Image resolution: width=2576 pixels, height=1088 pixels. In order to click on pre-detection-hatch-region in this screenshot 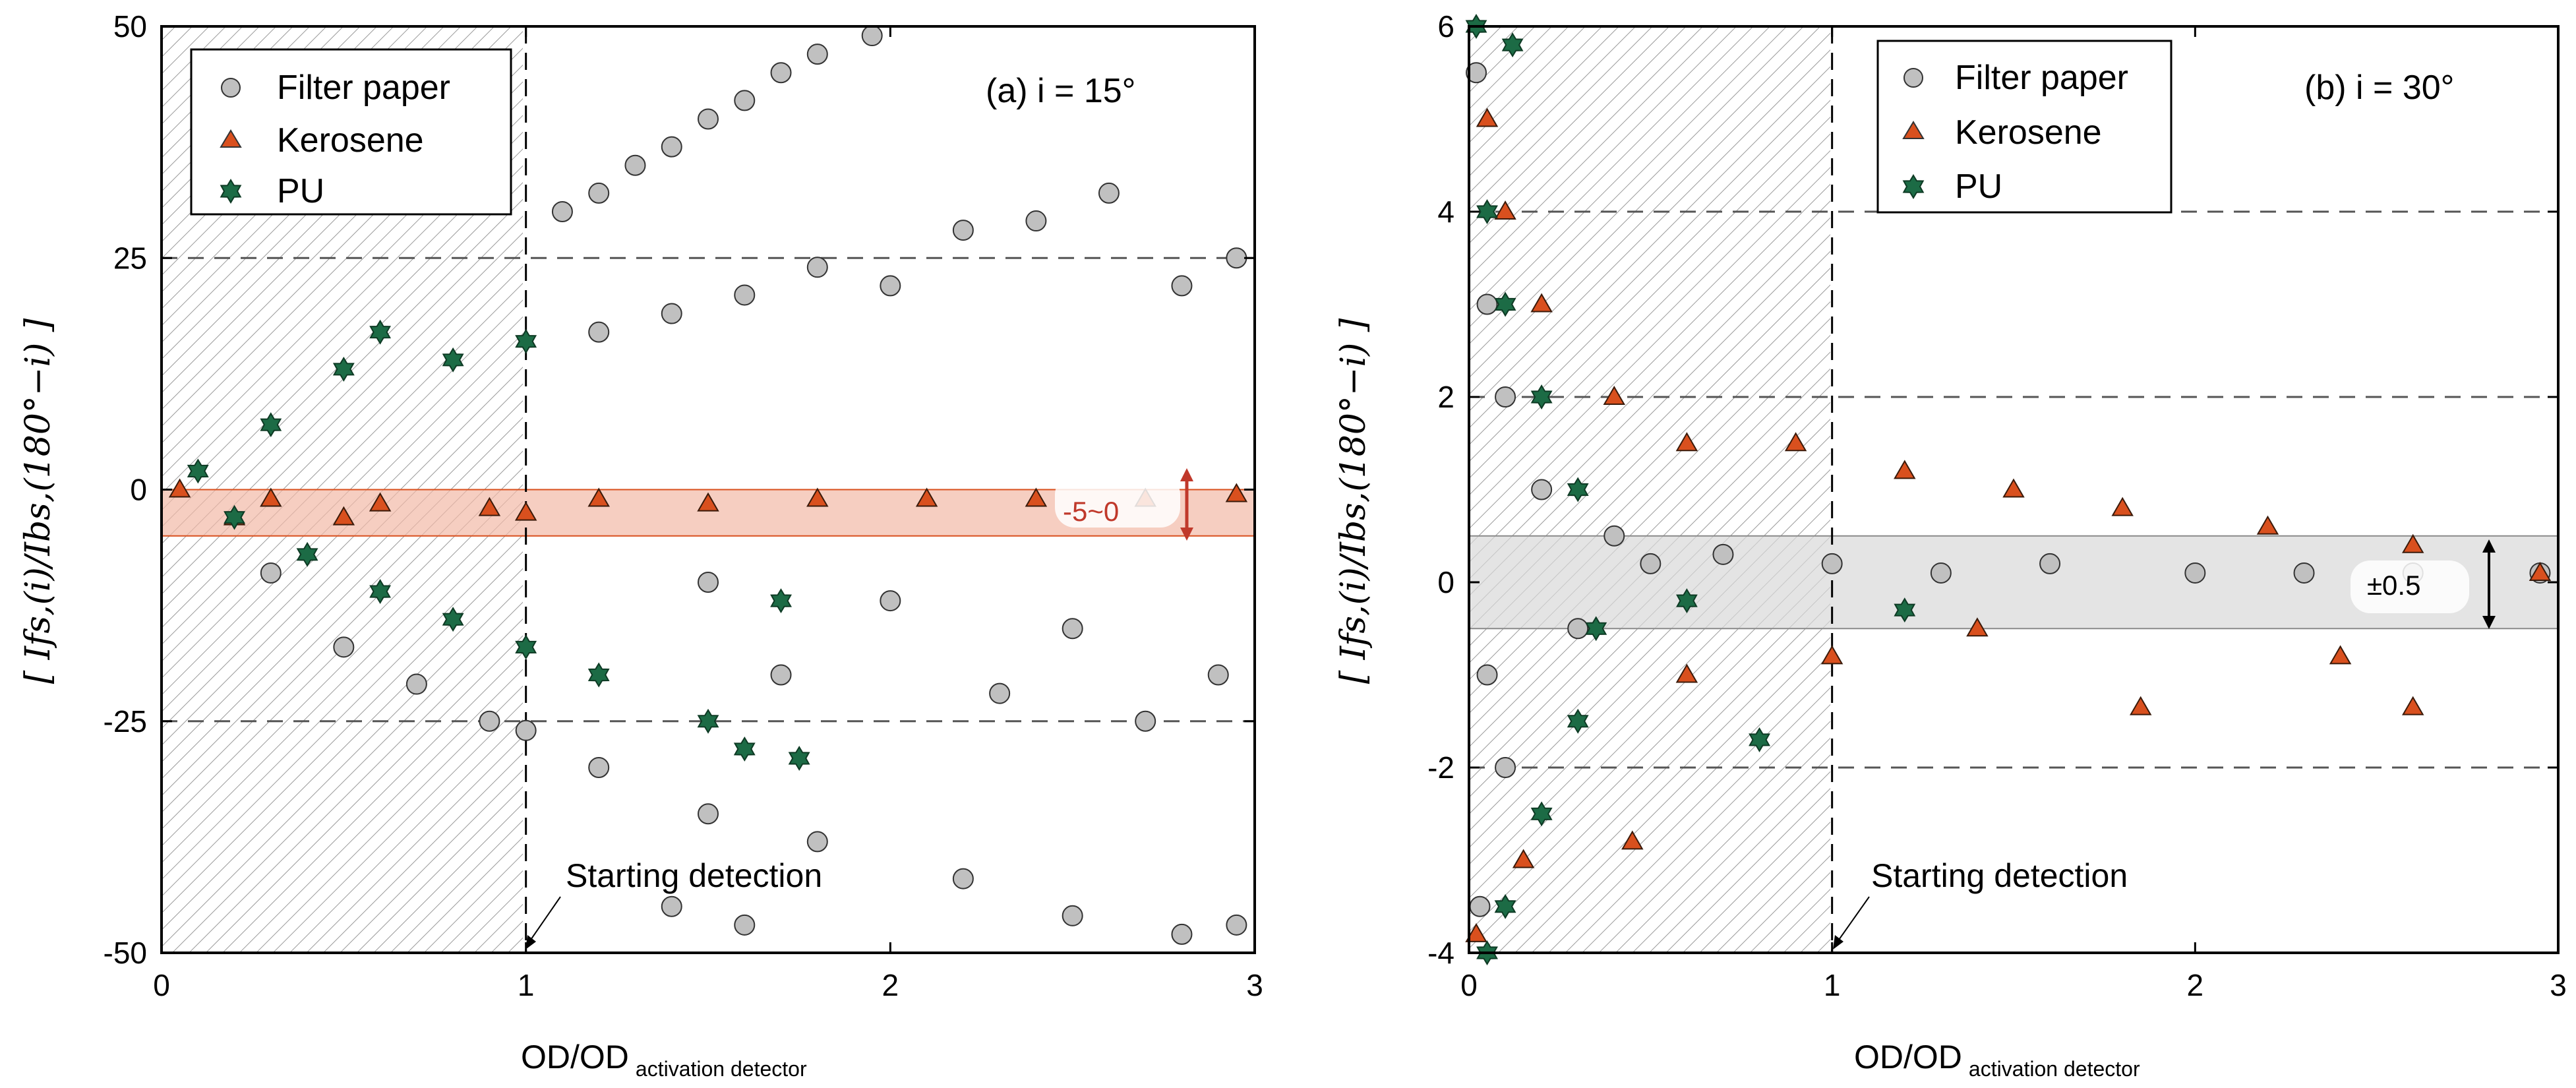, I will do `click(1649, 490)`.